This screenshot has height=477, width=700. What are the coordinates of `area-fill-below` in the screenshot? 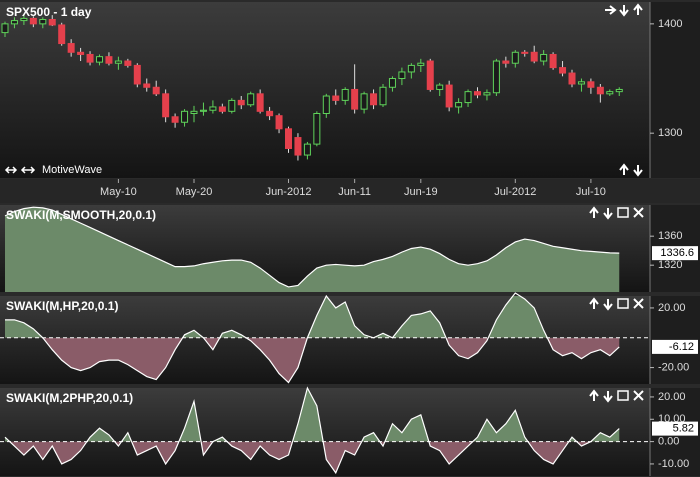 It's located at (312, 360).